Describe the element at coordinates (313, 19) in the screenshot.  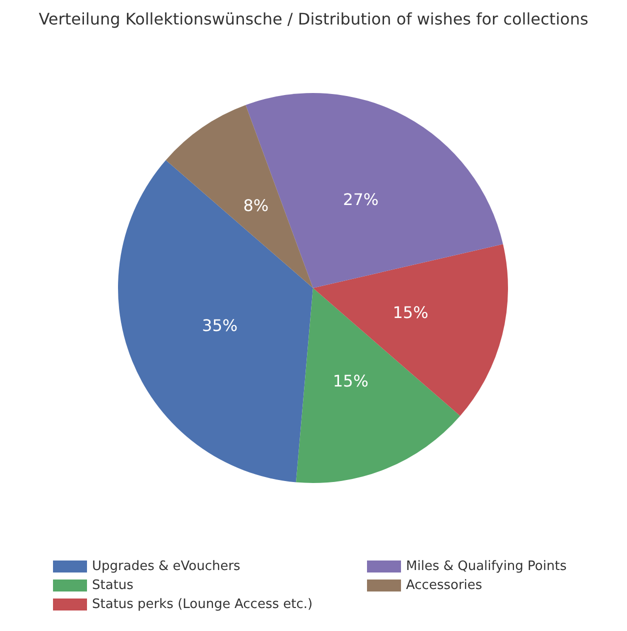
I see `chart-title: Verteilung Kollektionswünsche / Distribution of wishes for collections` at that location.